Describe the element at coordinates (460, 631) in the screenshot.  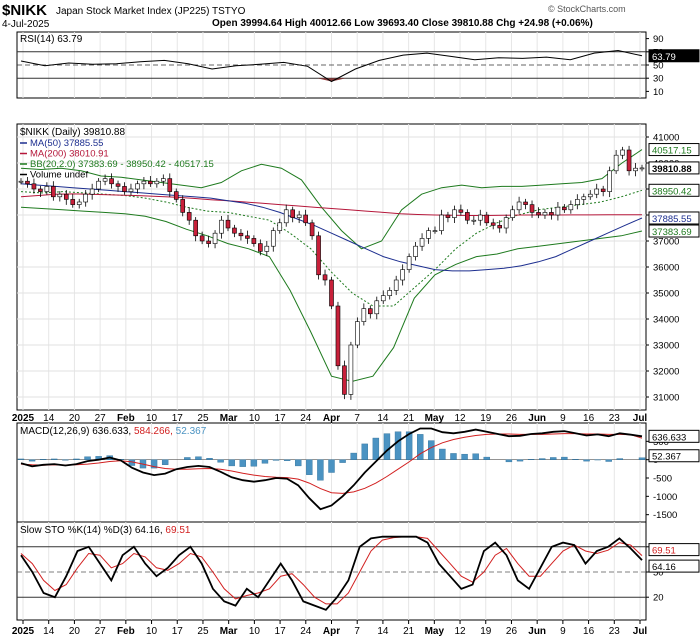
I see `x-axis-label: 12` at that location.